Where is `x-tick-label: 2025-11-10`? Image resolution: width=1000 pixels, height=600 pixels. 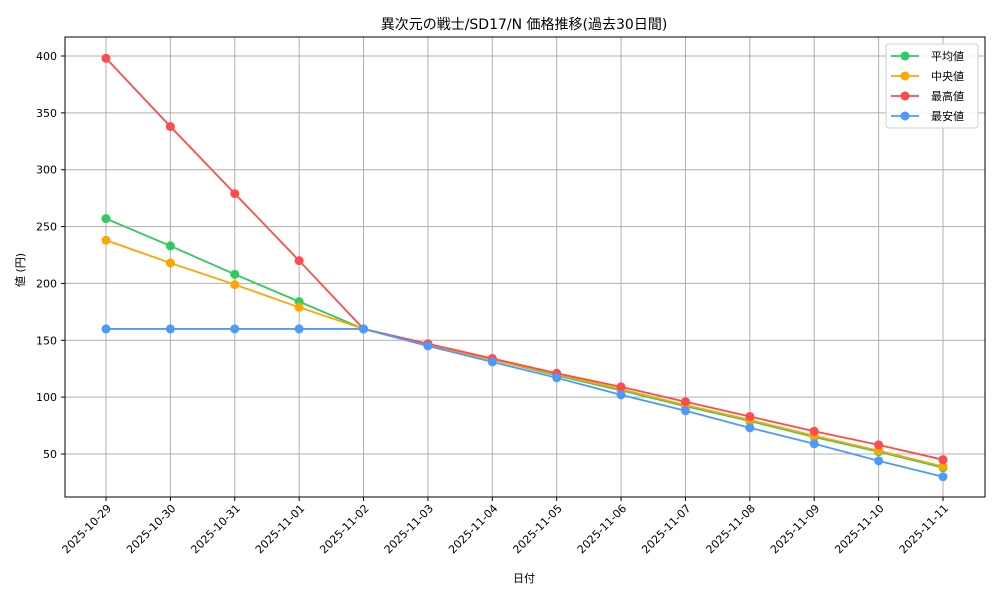 x-tick-label: 2025-11-10 is located at coordinates (859, 529).